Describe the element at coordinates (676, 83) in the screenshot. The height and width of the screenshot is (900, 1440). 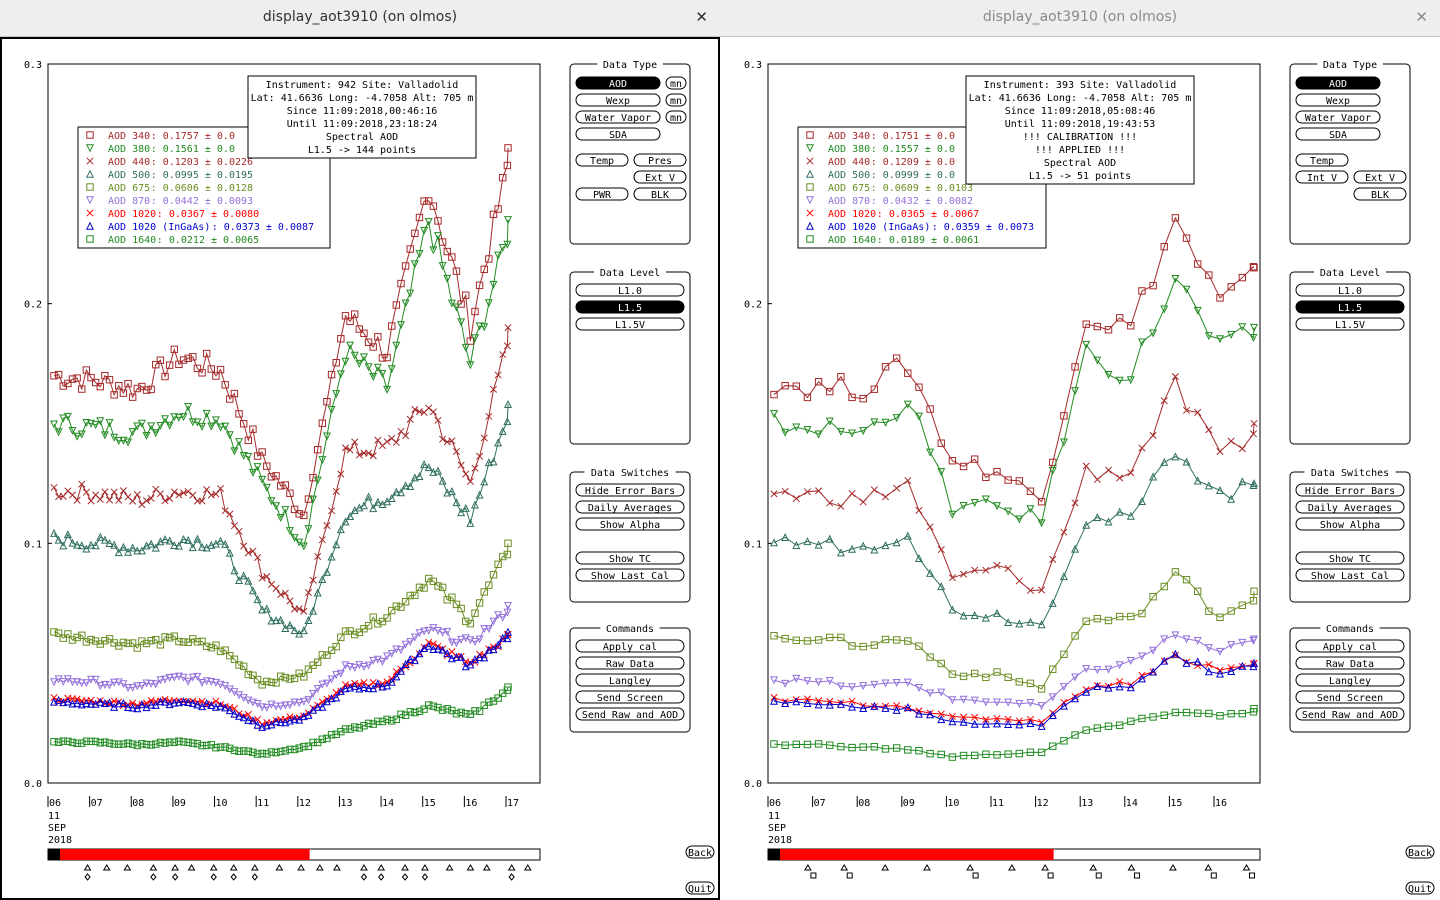
I see `aod-mn-button: mn` at that location.